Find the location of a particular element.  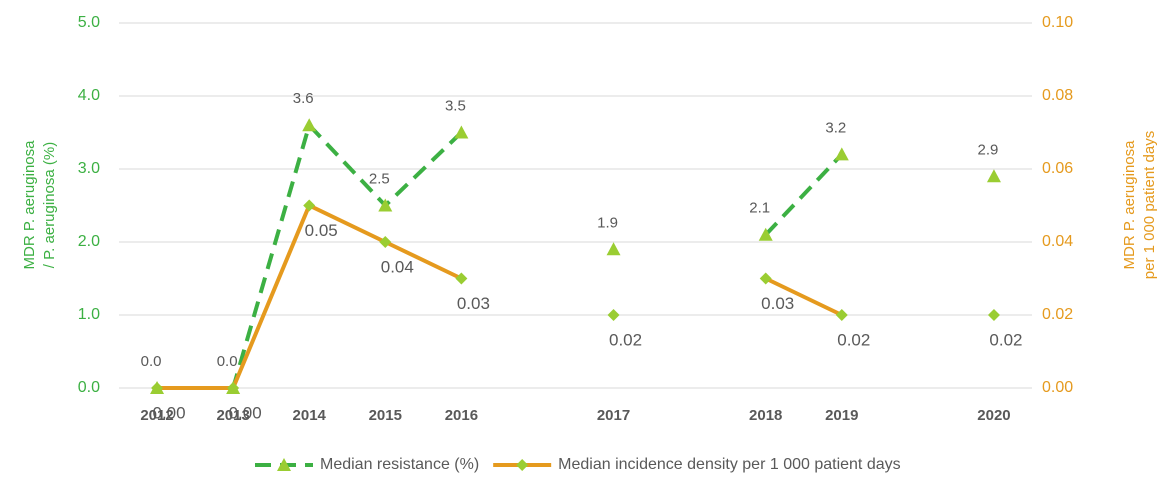

y2-tick-label: 0.10 is located at coordinates (1057, 22).